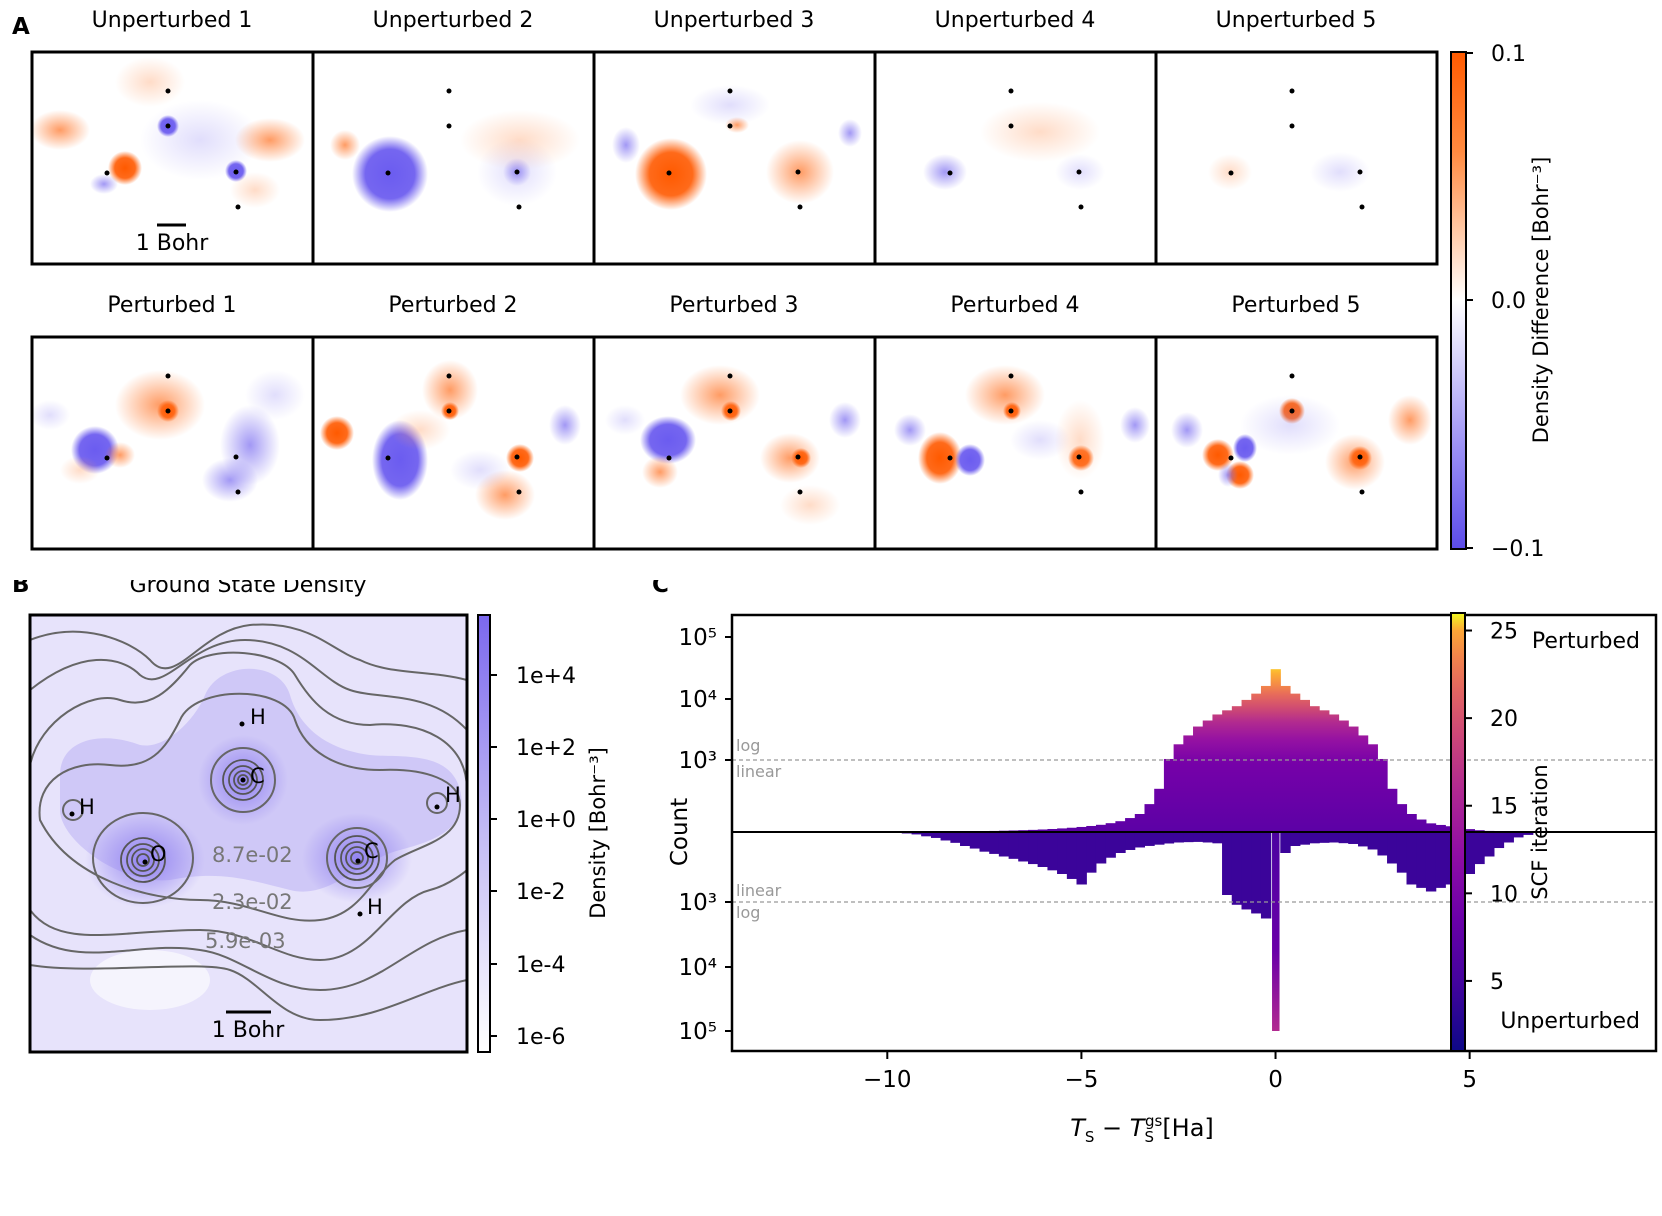 Image resolution: width=1662 pixels, height=1216 pixels. Describe the element at coordinates (1508, 301) in the screenshot. I see `colorbar-tick-zero: 0.0` at that location.